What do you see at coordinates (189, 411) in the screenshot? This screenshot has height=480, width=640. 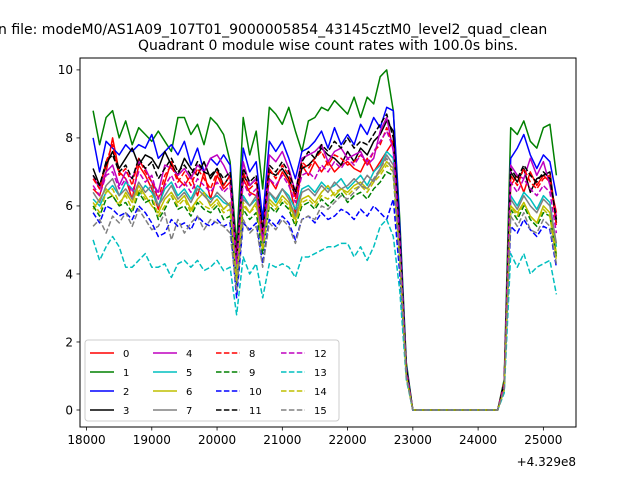 I see `legend-label-7: 7` at bounding box center [189, 411].